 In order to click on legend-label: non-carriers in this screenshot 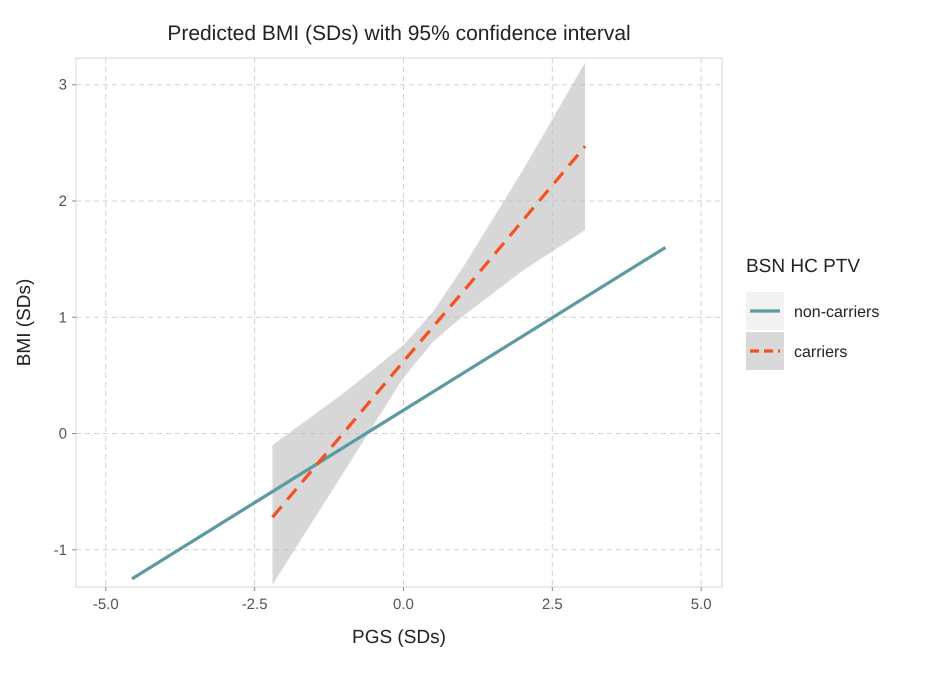, I will do `click(837, 312)`.